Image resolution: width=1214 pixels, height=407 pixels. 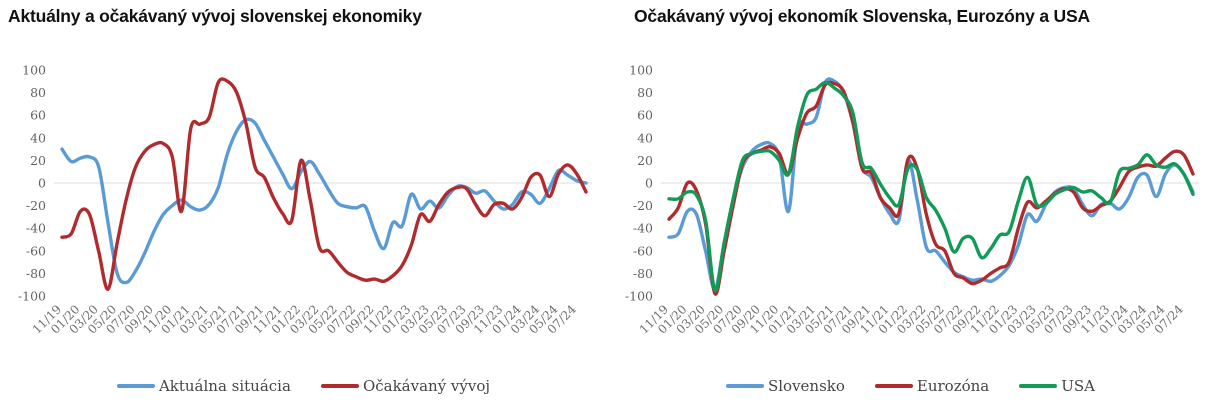 I want to click on legend-label: Eurozóna, so click(x=953, y=386).